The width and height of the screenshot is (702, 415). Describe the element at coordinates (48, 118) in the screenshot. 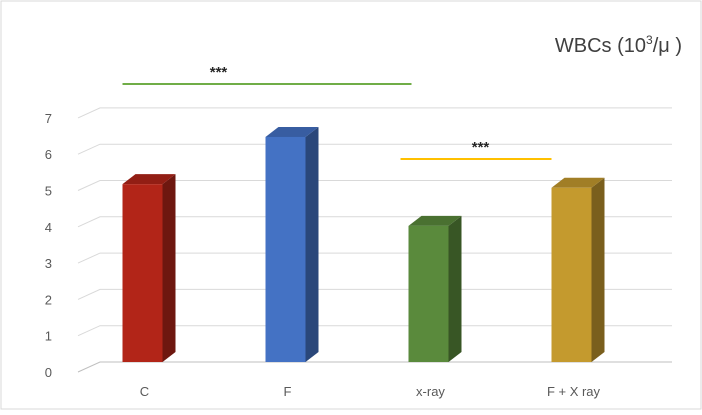

I see `y-tick-label: 7` at that location.